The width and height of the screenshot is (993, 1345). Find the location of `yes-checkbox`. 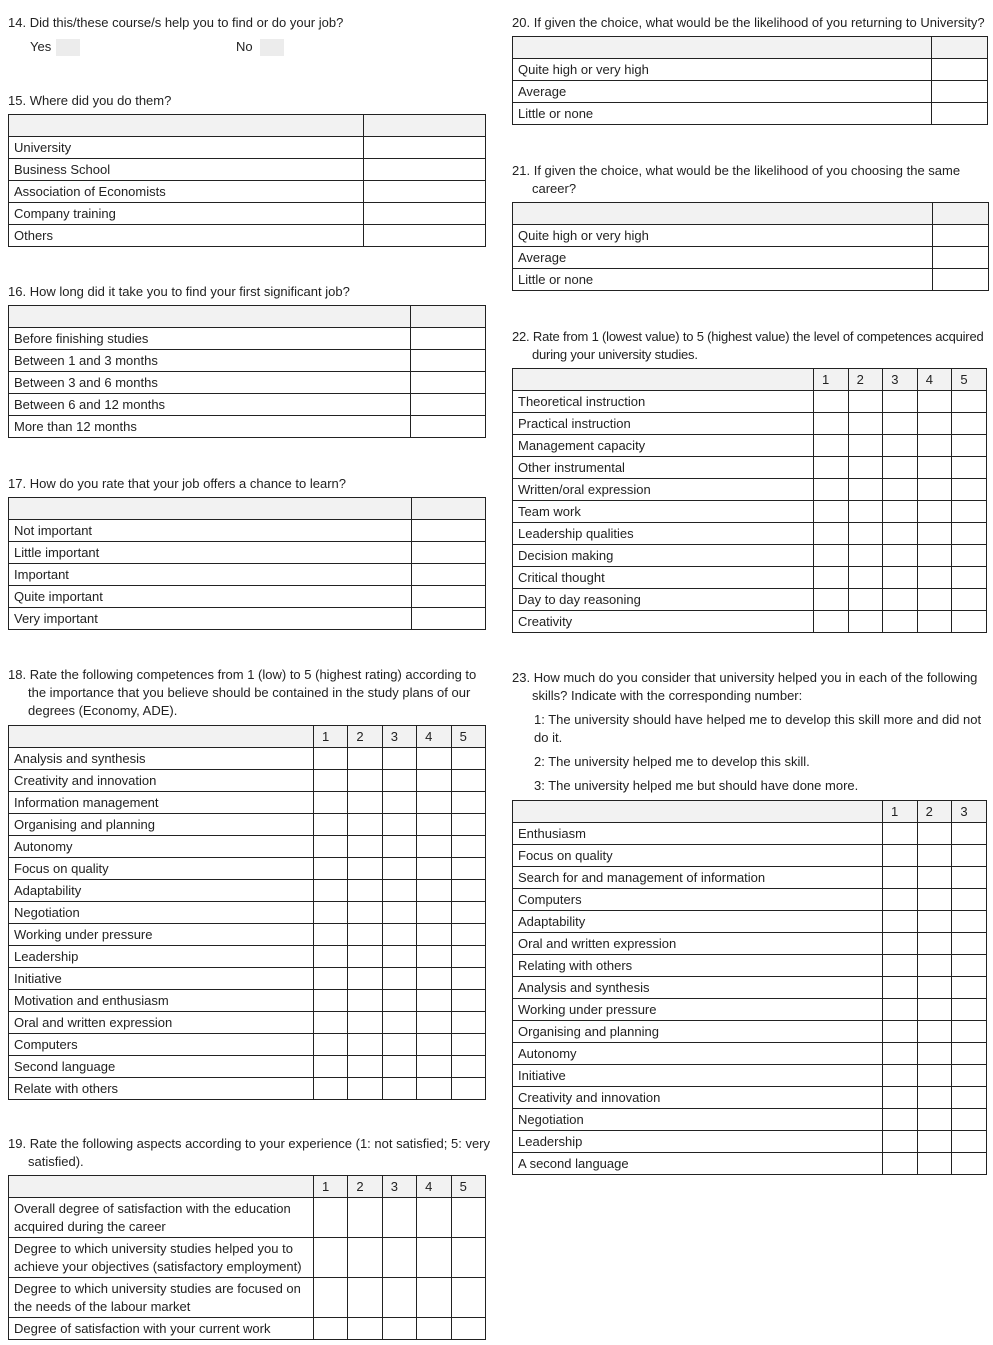

yes-checkbox is located at coordinates (68, 47).